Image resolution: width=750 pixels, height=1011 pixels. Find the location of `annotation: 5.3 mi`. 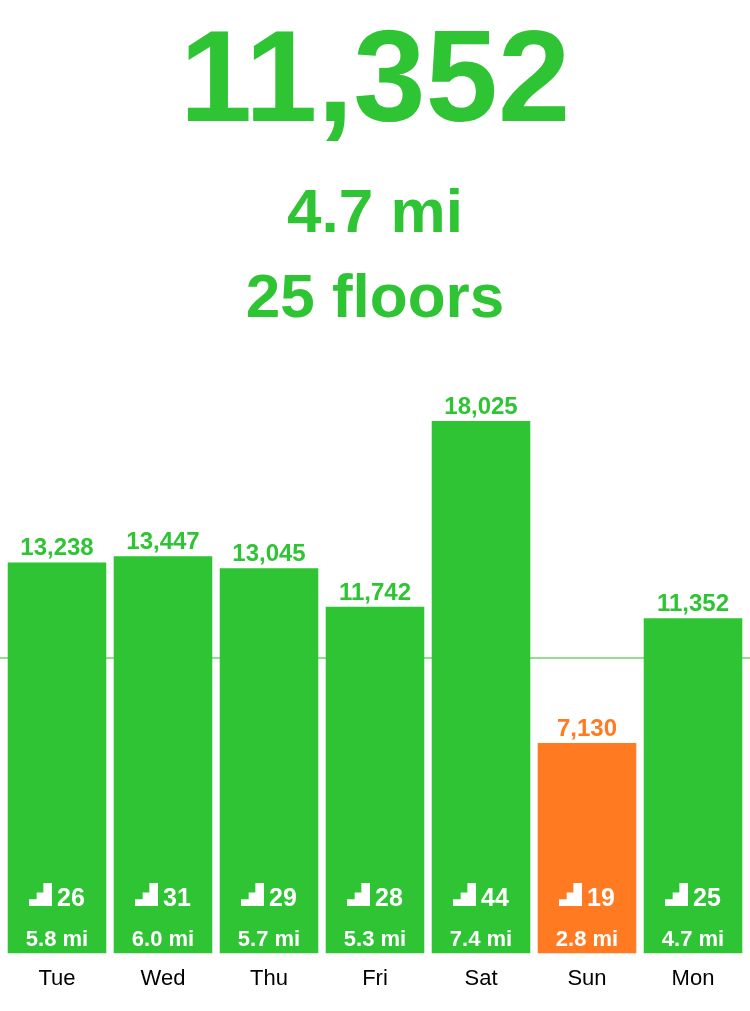

annotation: 5.3 mi is located at coordinates (375, 938).